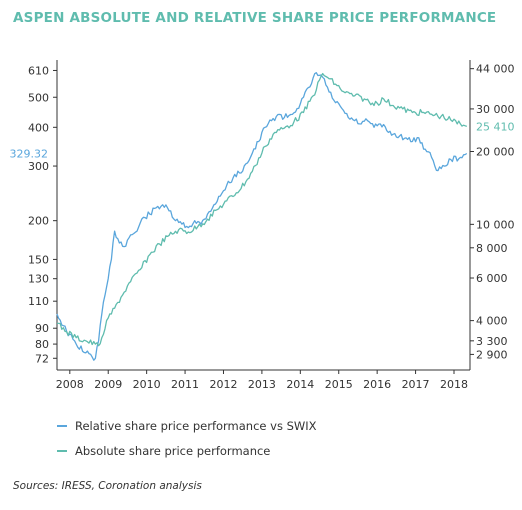  Describe the element at coordinates (416, 384) in the screenshot. I see `x-tick-label: 2017` at that location.